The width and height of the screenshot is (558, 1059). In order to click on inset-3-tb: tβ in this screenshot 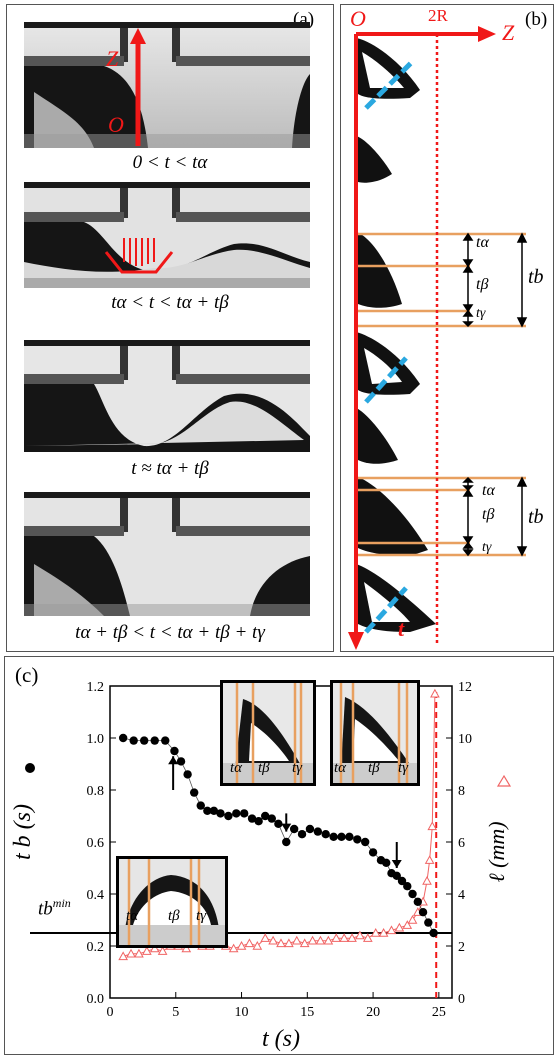, I will do `click(374, 768)`.